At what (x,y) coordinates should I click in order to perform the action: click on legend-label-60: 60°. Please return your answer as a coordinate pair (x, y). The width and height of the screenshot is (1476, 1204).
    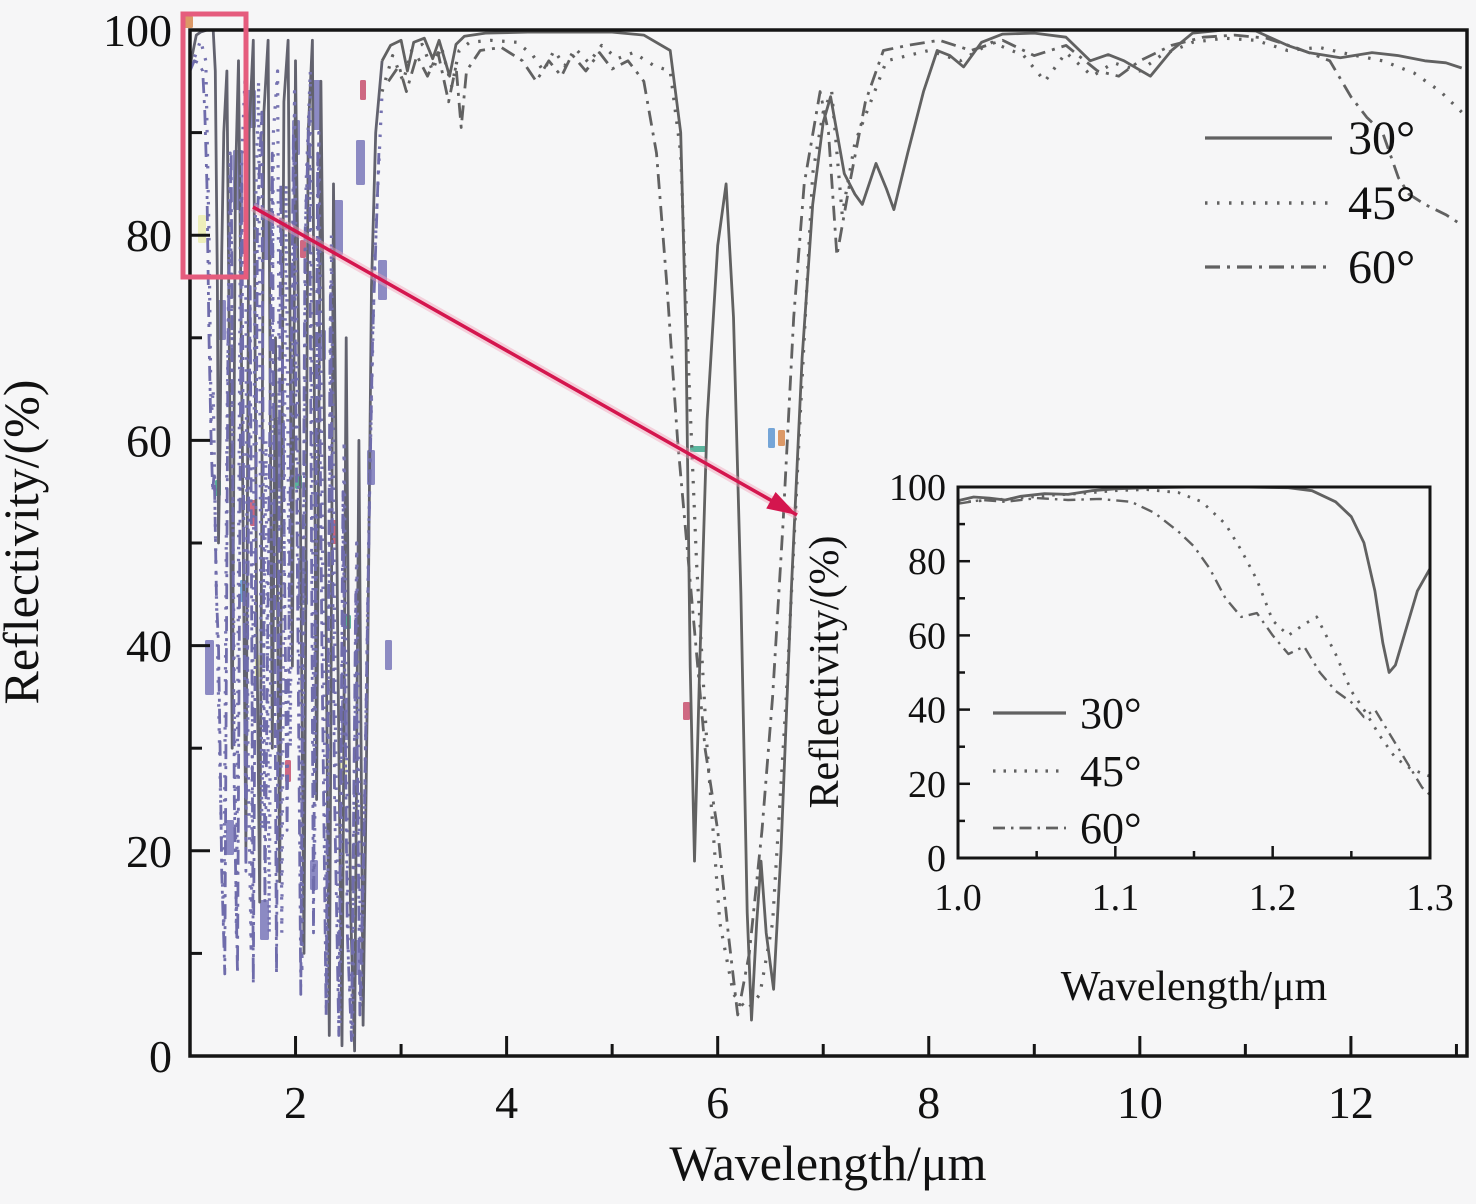
    Looking at the image, I should click on (1381, 267).